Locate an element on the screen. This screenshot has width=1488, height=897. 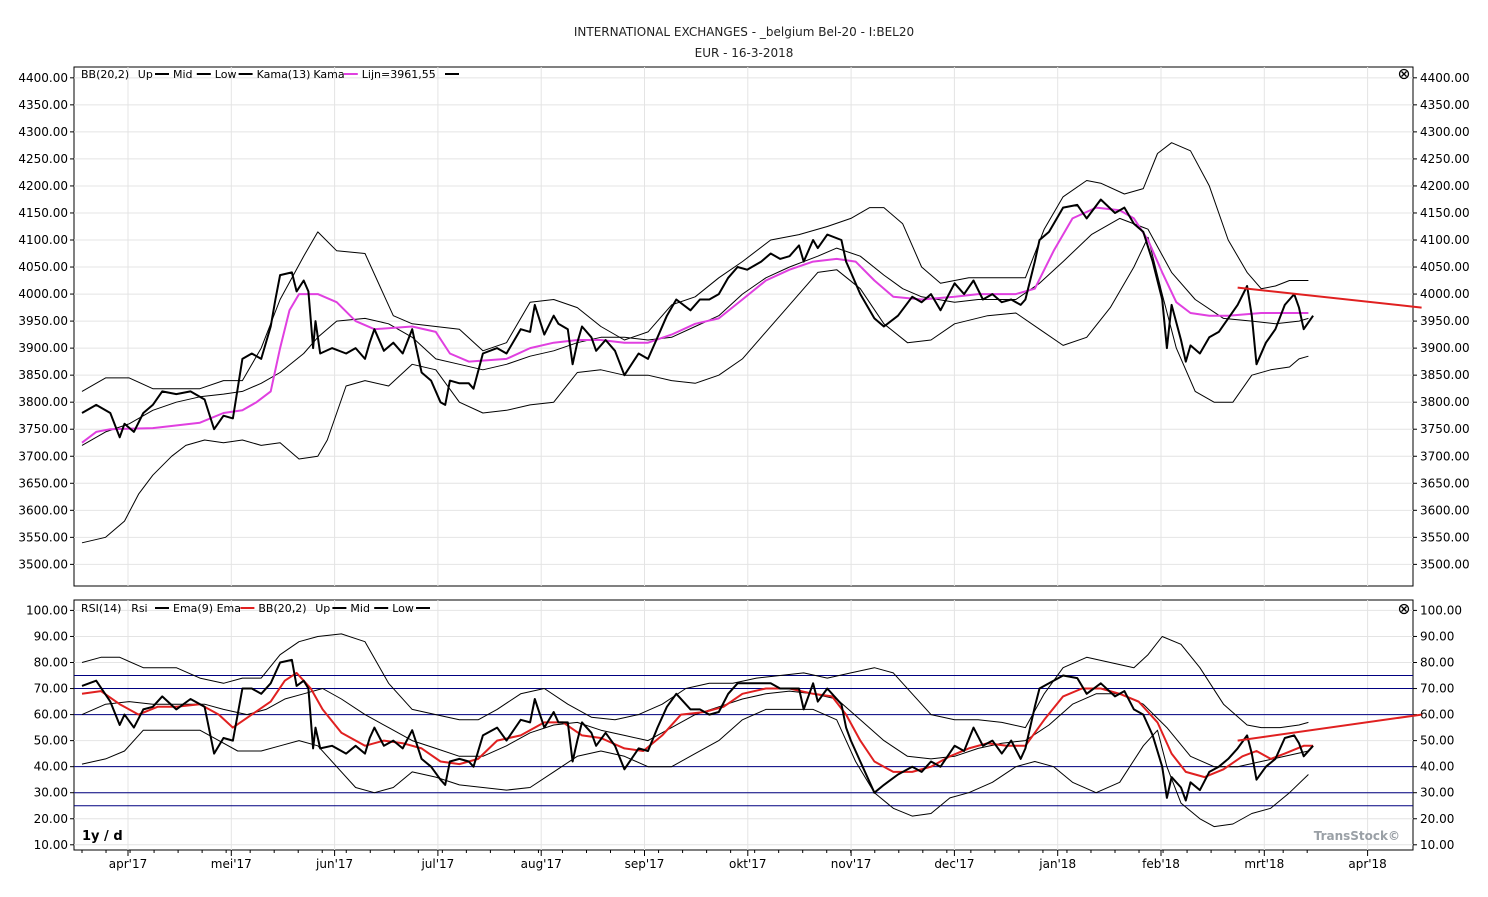
timeframe-label: 1y / d is located at coordinates (102, 836).